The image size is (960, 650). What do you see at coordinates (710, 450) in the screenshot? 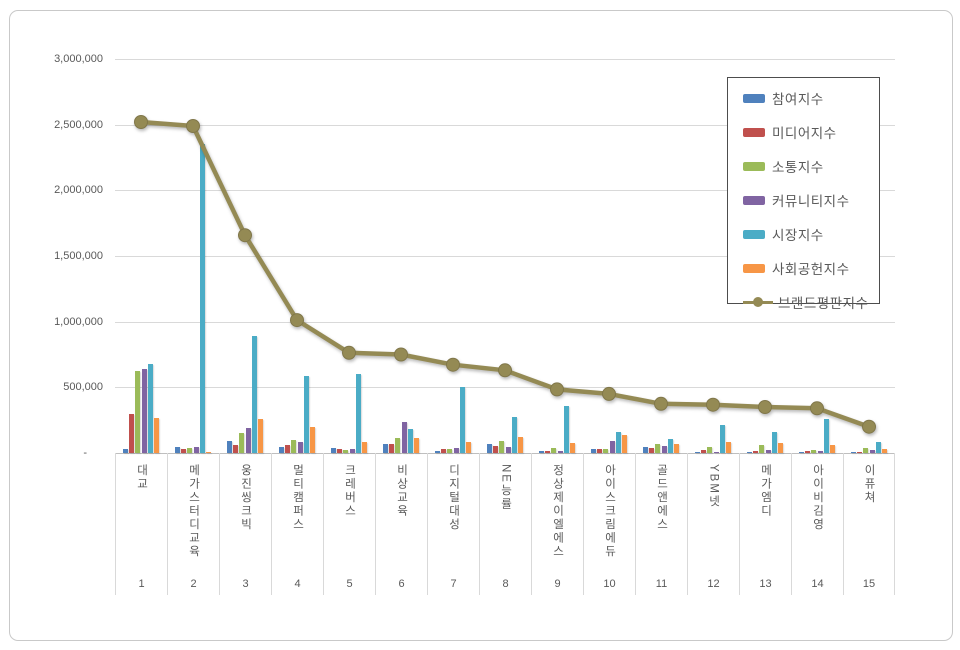
I see `bar-소통지수-YBM넷` at bounding box center [710, 450].